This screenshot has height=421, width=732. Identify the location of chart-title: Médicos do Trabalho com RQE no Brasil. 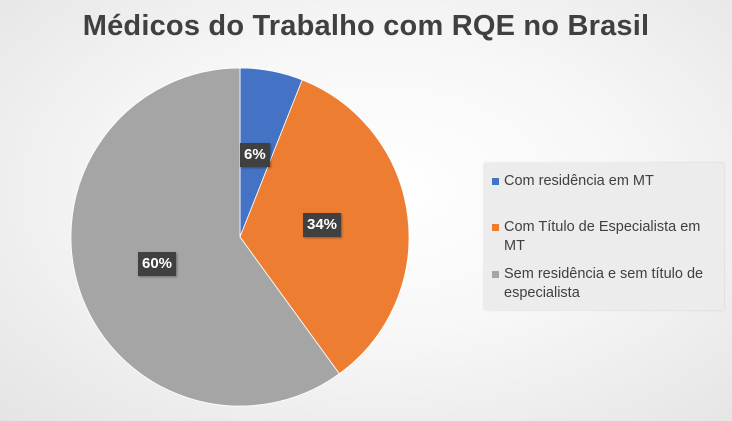
(366, 26).